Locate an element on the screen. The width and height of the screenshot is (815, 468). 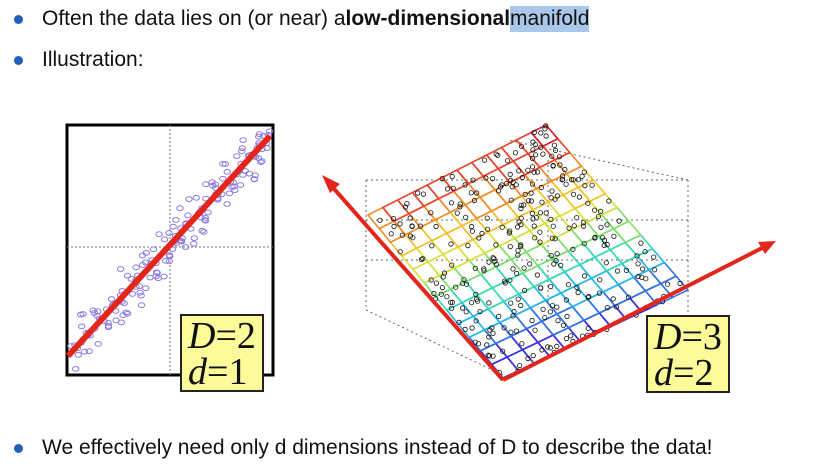
bullet-text-prefix: Often the data lies on (or near) a is located at coordinates (194, 18).